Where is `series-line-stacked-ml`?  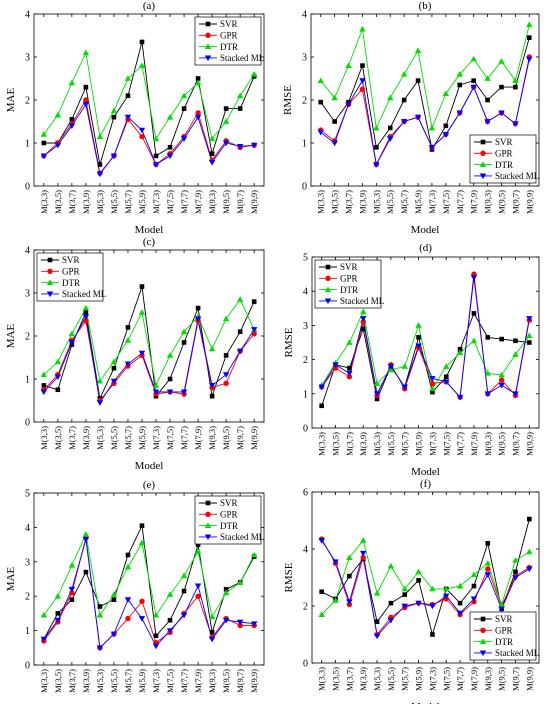
series-line-stacked-ml is located at coordinates (149, 139).